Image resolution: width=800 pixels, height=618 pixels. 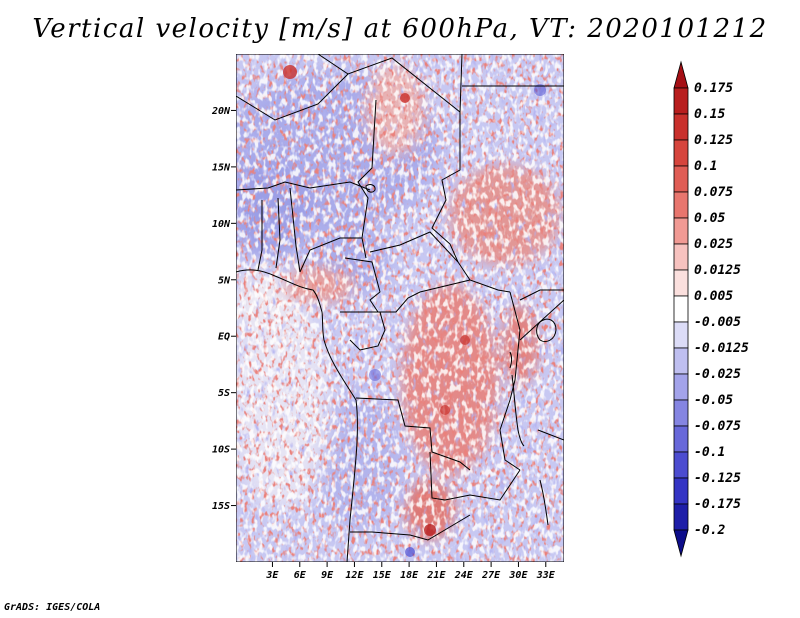 What do you see at coordinates (333, 255) in the screenshot?
I see `border-nigeria` at bounding box center [333, 255].